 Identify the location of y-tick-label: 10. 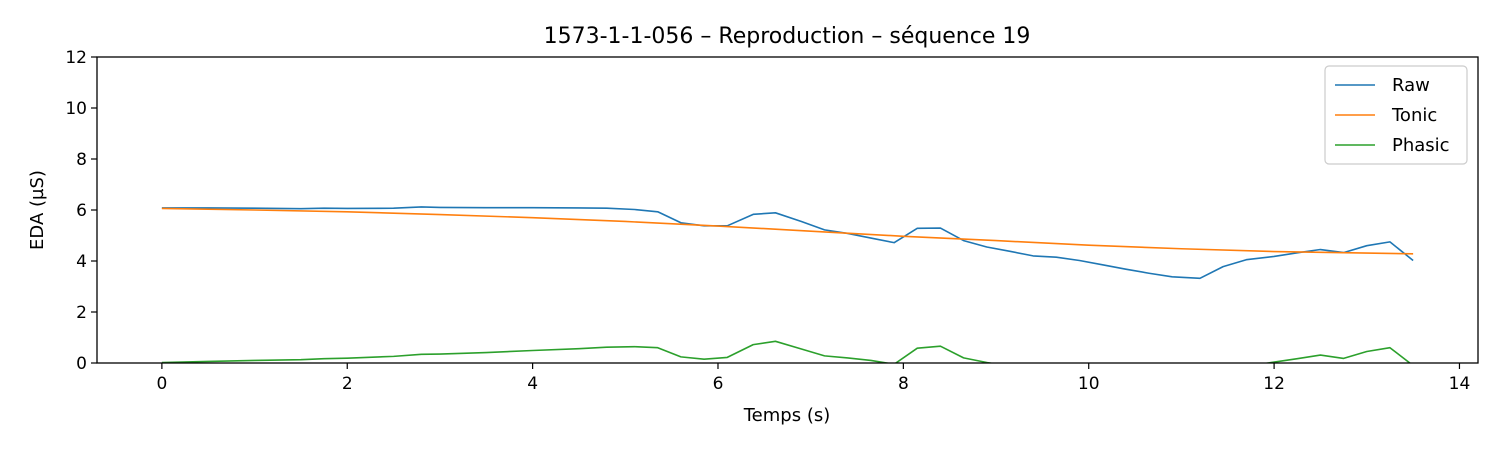
(76, 109).